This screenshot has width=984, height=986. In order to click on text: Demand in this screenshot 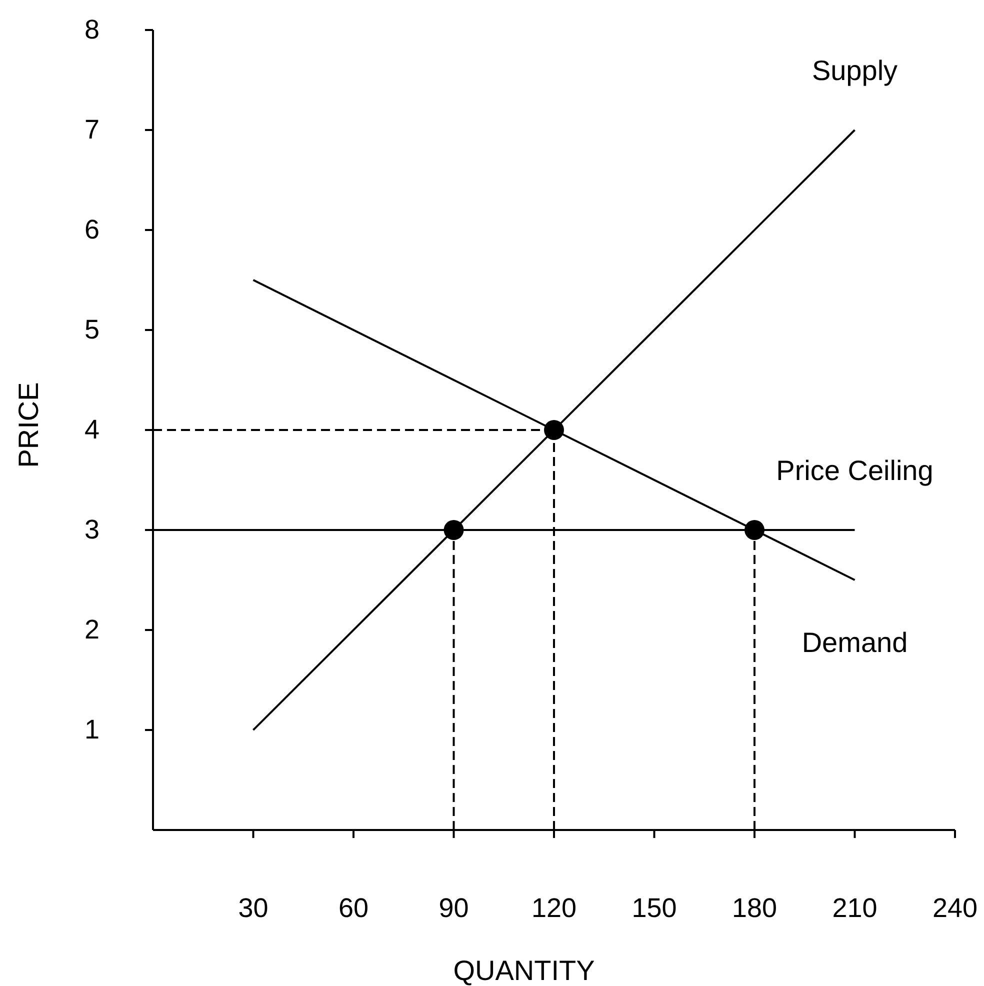, I will do `click(855, 642)`.